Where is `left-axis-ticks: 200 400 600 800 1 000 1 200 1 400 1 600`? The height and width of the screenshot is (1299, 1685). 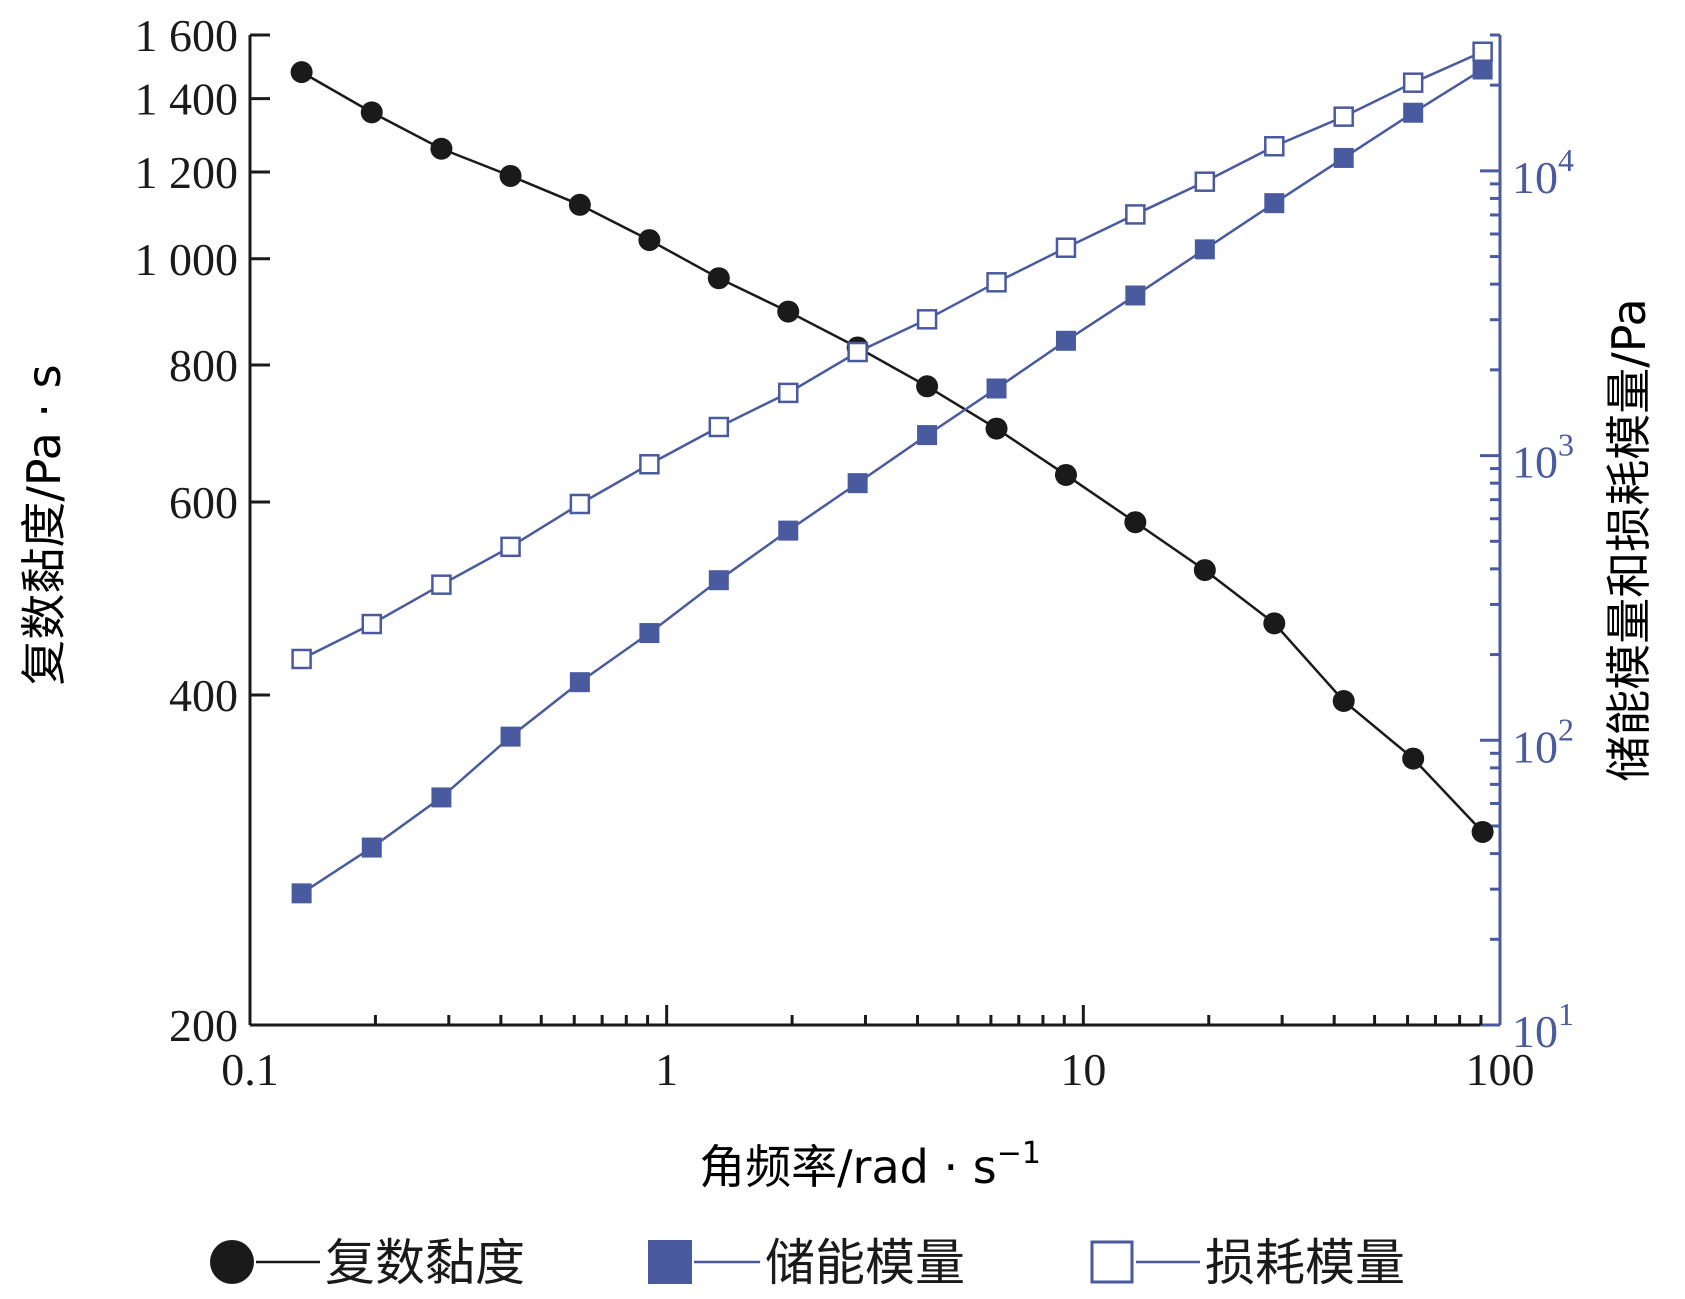 left-axis-ticks: 200 400 600 800 1 000 1 200 1 400 1 600 is located at coordinates (202, 530).